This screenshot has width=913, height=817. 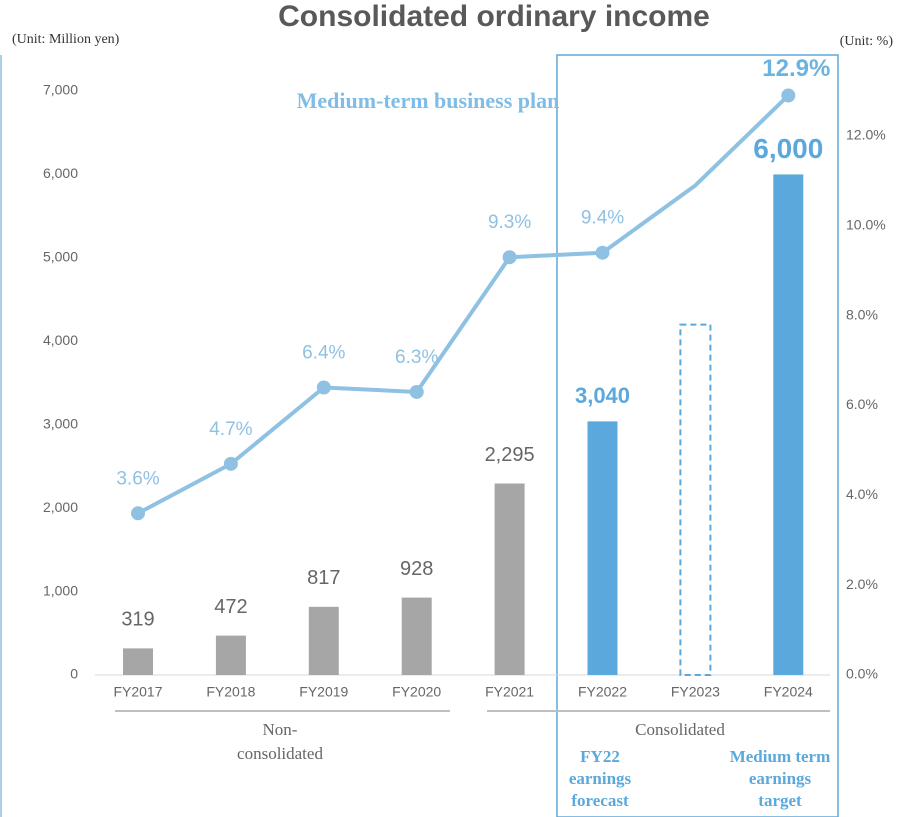 What do you see at coordinates (416, 357) in the screenshot?
I see `ratio-label: 6.3%` at bounding box center [416, 357].